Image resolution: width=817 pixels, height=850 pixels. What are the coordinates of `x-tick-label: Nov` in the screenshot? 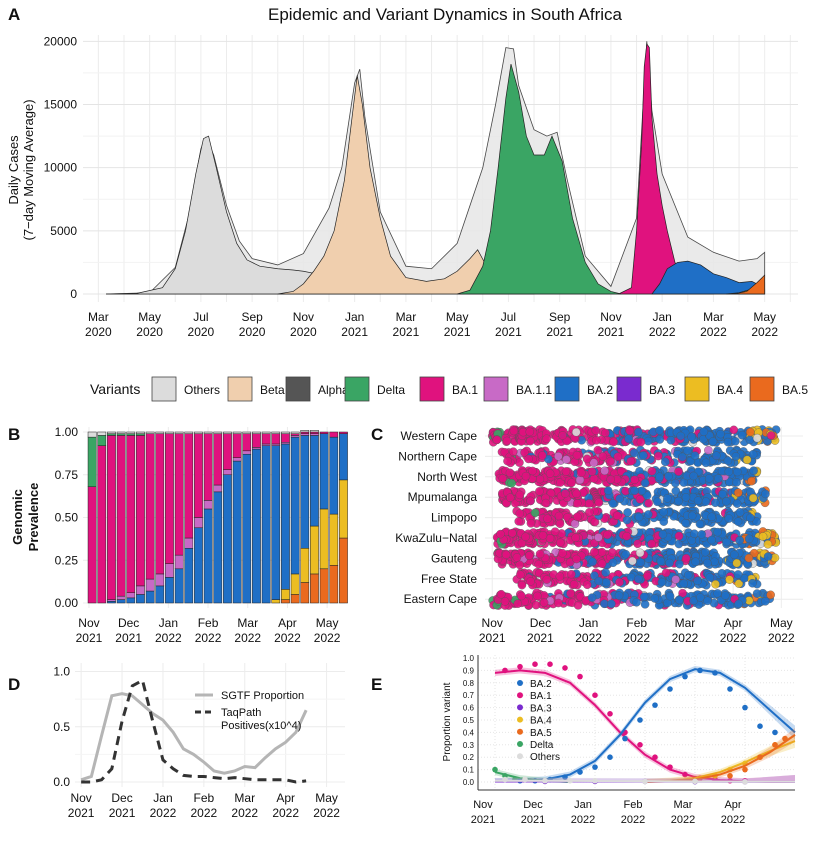 It's located at (492, 623).